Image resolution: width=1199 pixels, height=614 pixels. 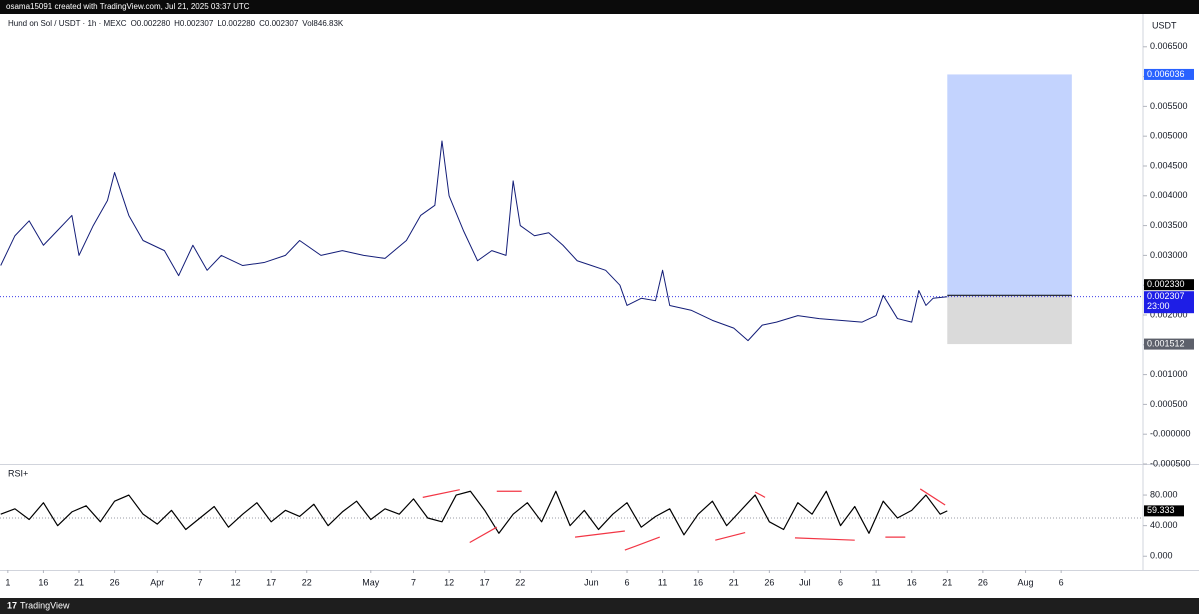 I want to click on y-tick-label: 0.001000, so click(x=1169, y=374).